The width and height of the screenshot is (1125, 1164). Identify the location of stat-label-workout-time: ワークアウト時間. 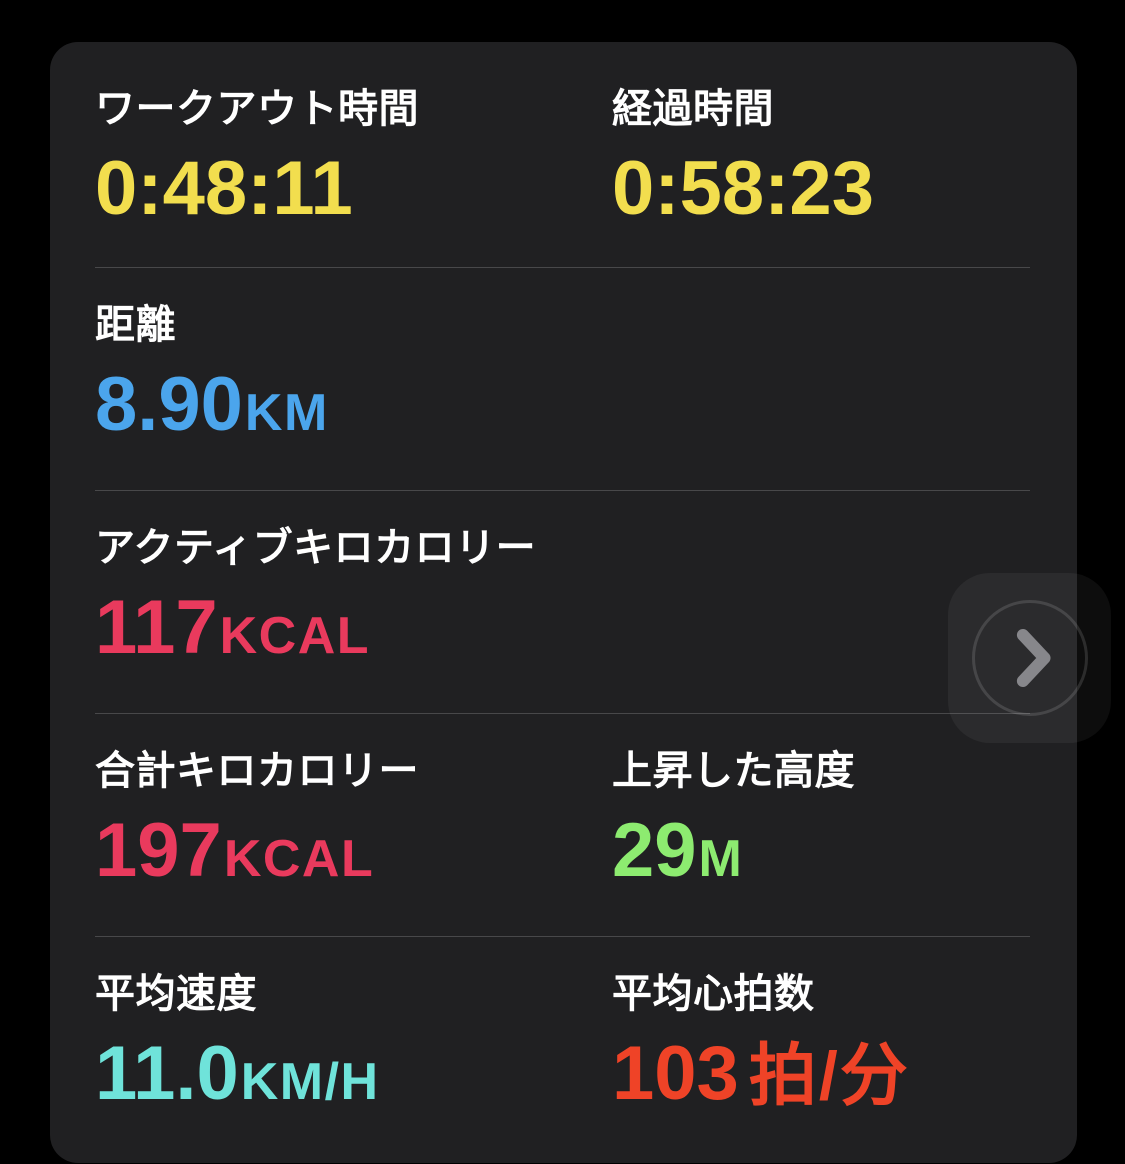
(257, 109).